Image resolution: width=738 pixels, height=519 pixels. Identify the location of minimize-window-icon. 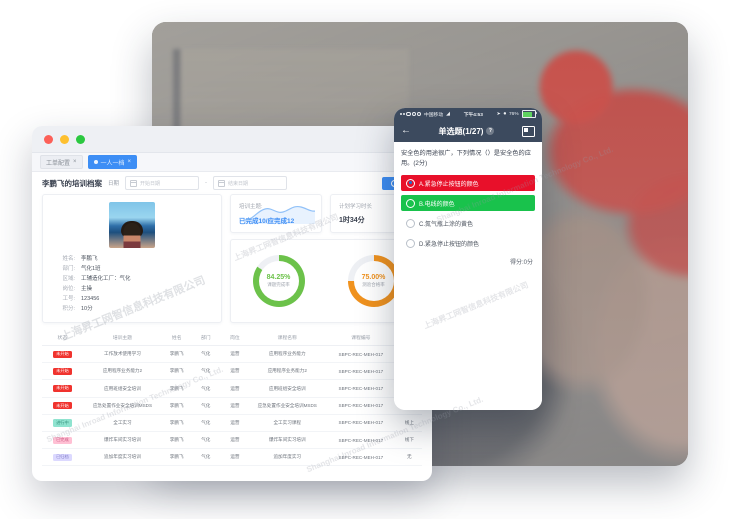
(64, 139).